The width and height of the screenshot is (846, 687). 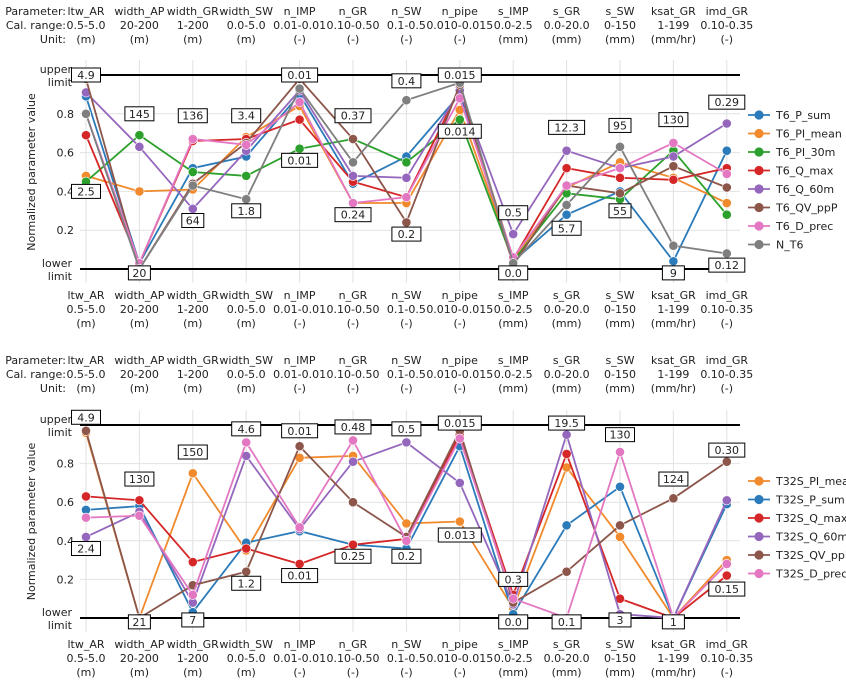 I want to click on x-tick-label: n_SW, so click(x=406, y=295).